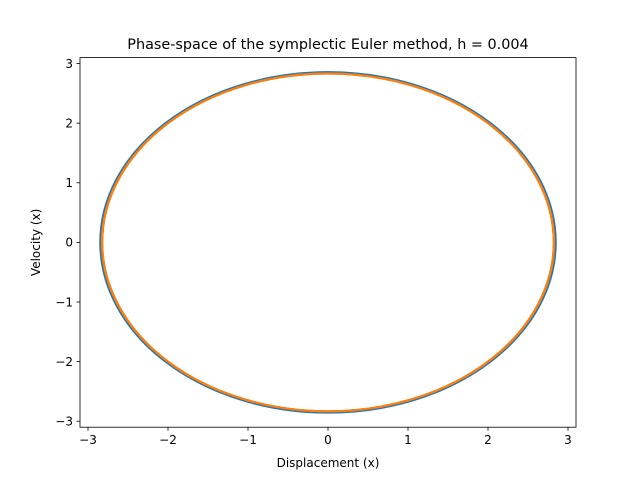  What do you see at coordinates (168, 440) in the screenshot?
I see `x-tick-label: −2` at bounding box center [168, 440].